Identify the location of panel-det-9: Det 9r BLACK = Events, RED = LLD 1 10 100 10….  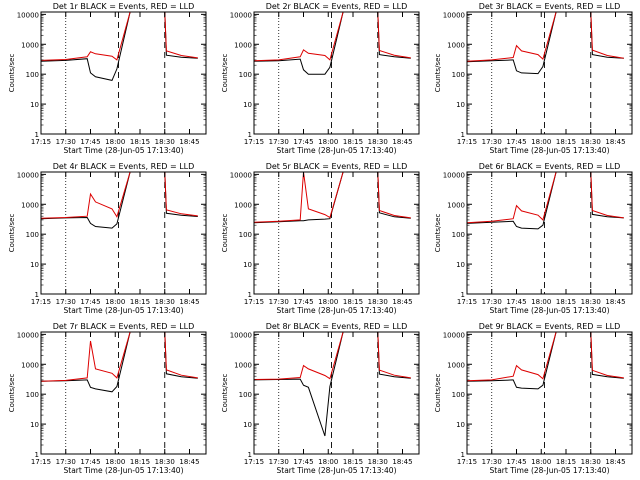
(533, 398).